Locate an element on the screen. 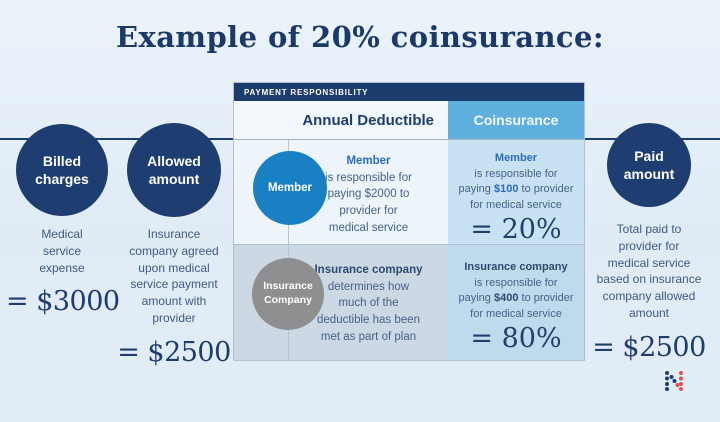 This screenshot has width=720, height=422. insurance-coinsurance-body-post: to provider for medical service is located at coordinates (522, 306).